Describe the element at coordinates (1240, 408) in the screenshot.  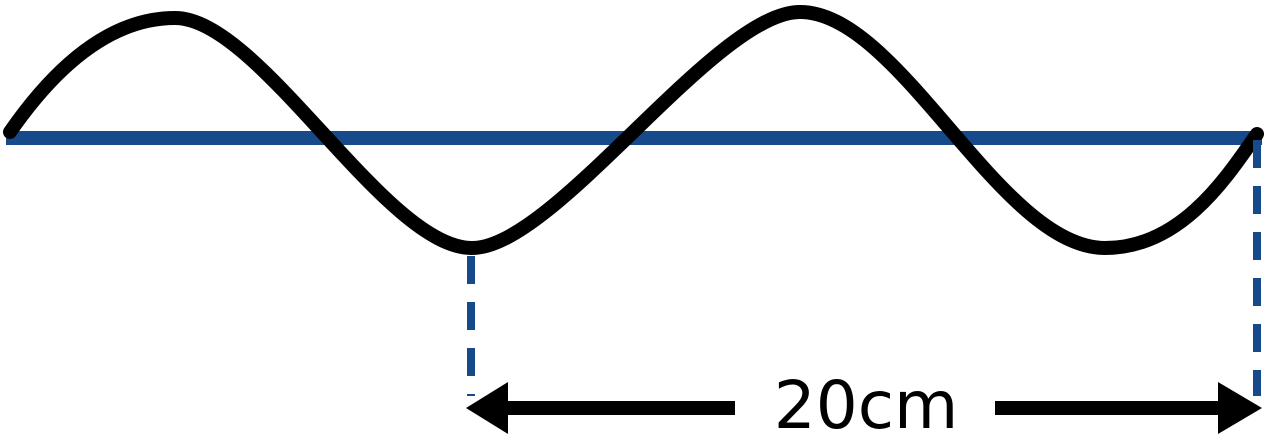
I see `right-arrowhead` at that location.